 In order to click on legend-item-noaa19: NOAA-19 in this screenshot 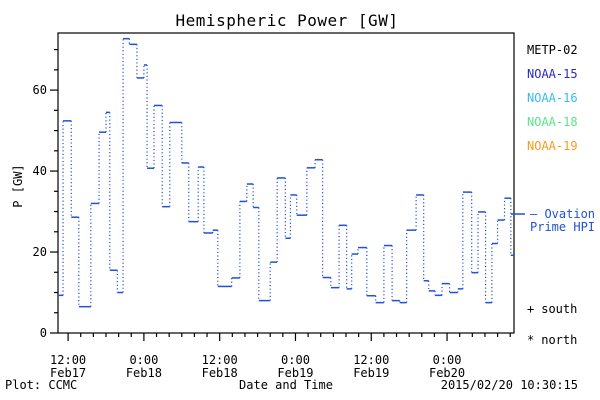, I will do `click(552, 146)`.